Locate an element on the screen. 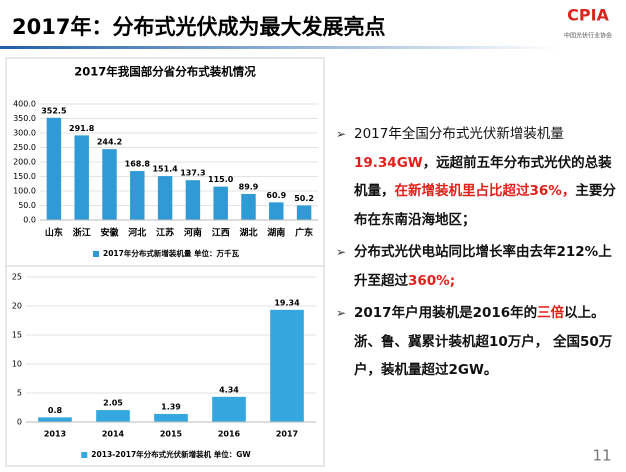  x-tick-label: 广东 is located at coordinates (304, 233).